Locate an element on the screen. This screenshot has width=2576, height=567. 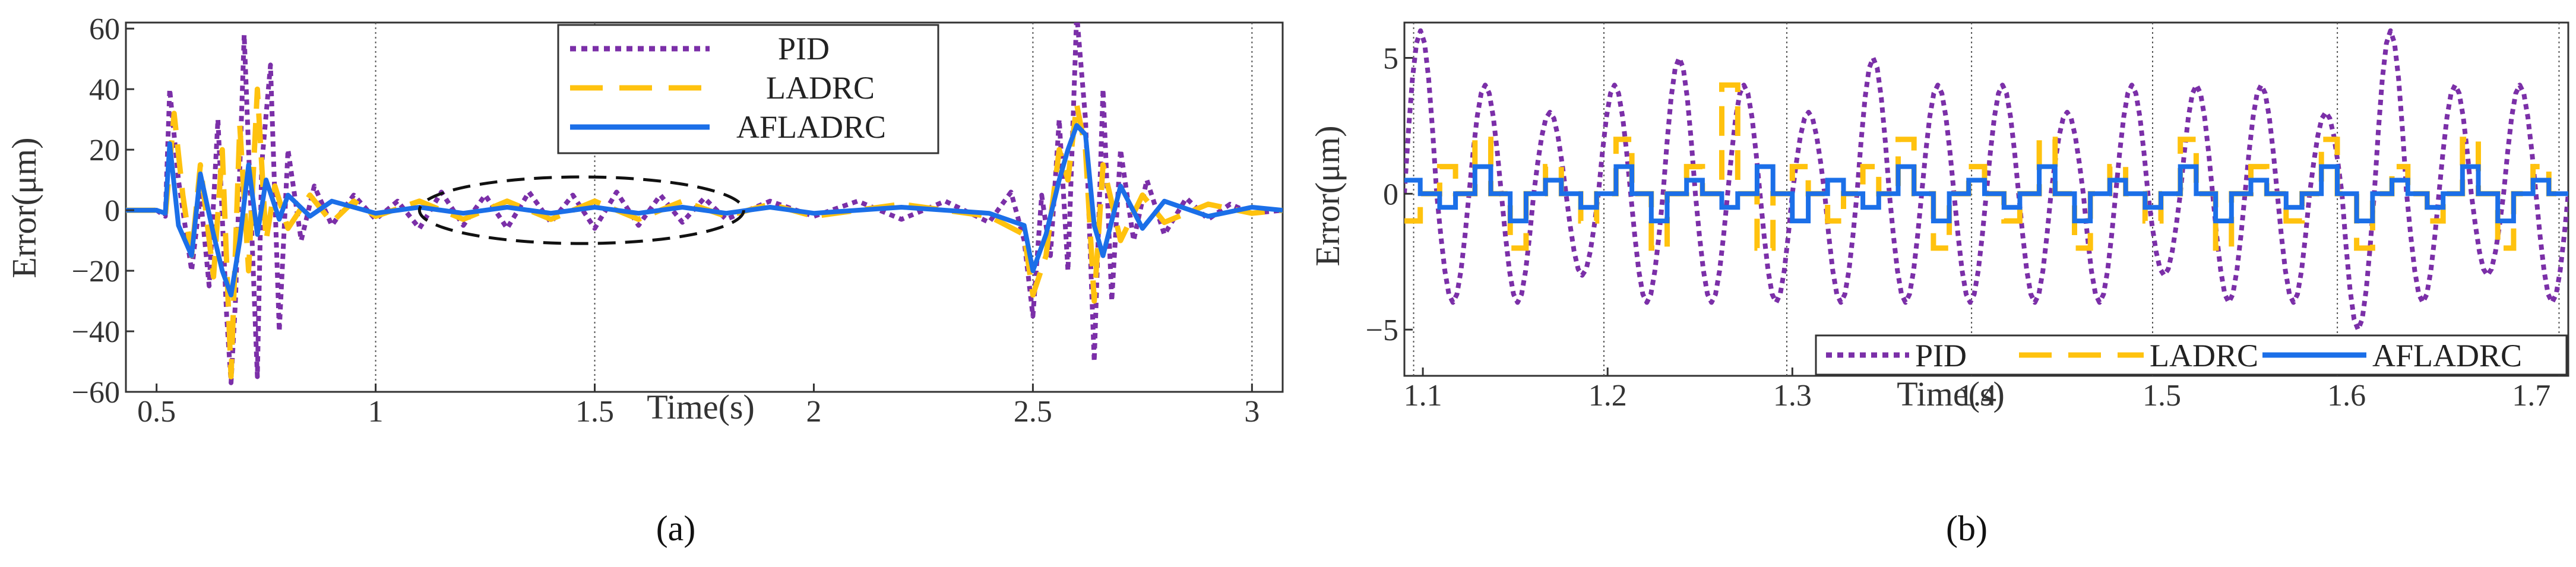
y-axis-label-a: Error(μm) is located at coordinates (24, 207).